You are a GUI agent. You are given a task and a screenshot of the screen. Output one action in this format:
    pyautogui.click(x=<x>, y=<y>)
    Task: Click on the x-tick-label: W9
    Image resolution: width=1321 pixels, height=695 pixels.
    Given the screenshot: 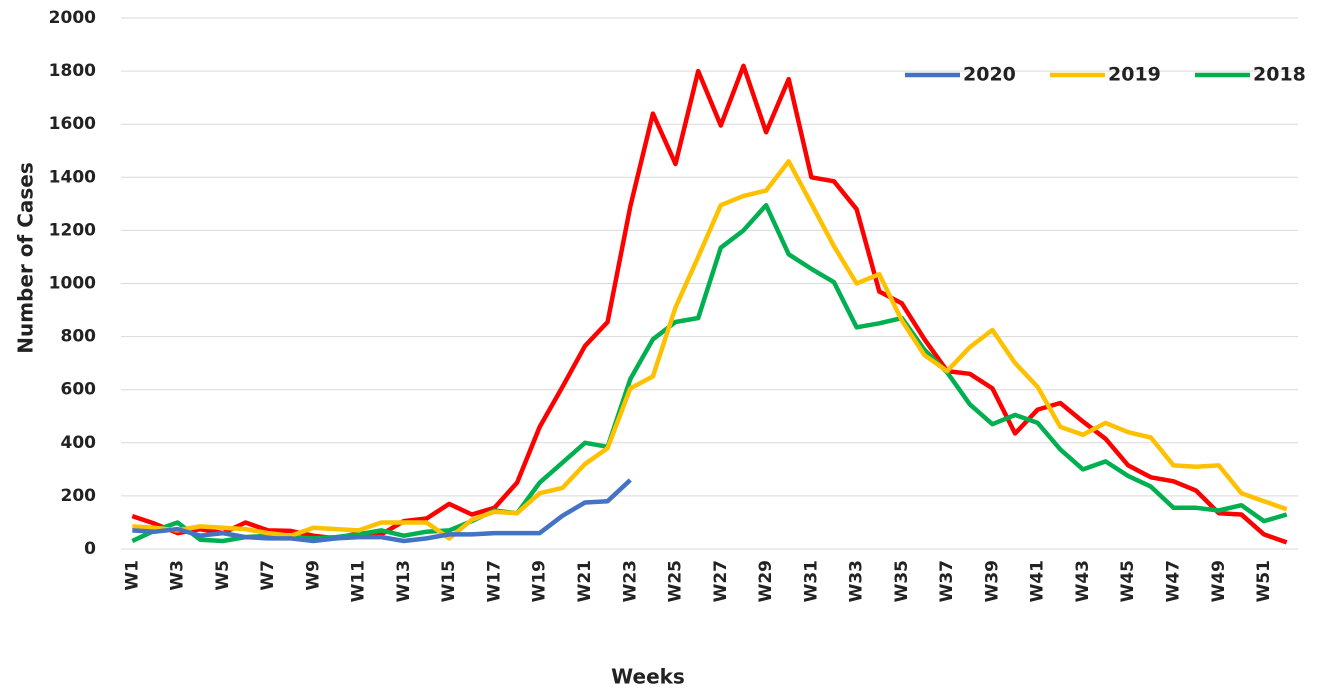 What is the action you would take?
    pyautogui.click(x=313, y=575)
    